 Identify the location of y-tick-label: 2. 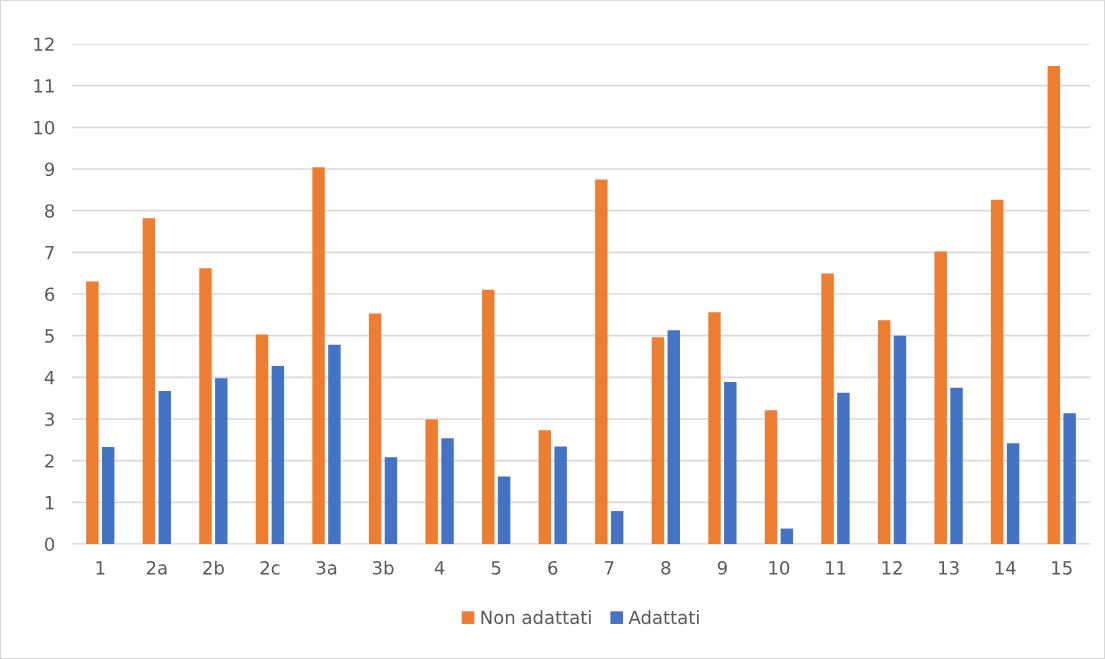
(49, 461).